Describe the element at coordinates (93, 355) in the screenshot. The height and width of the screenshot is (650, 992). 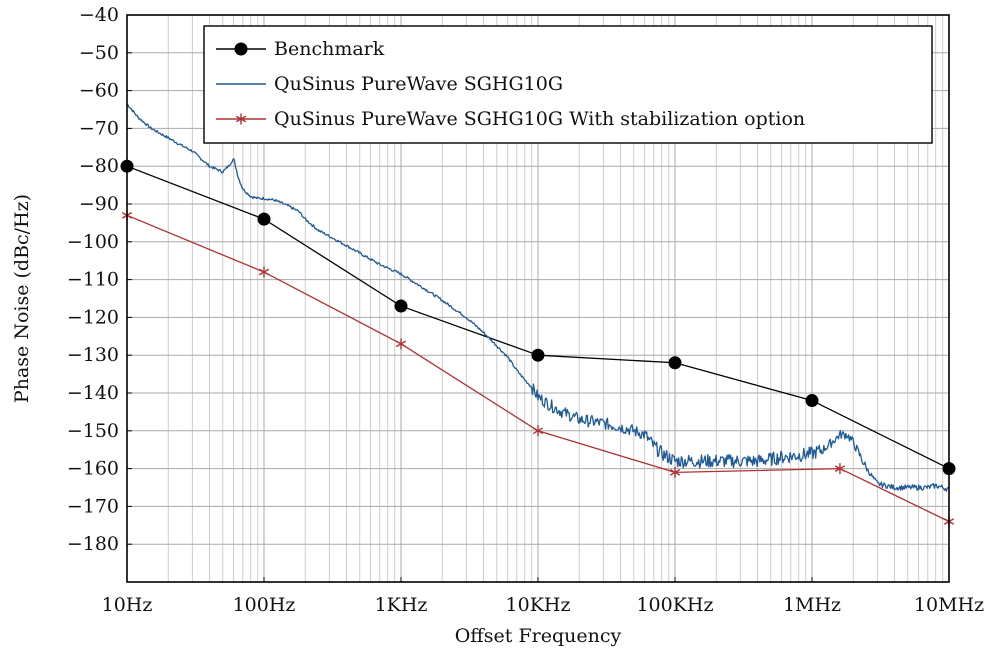
I see `y-tick-label: −130` at that location.